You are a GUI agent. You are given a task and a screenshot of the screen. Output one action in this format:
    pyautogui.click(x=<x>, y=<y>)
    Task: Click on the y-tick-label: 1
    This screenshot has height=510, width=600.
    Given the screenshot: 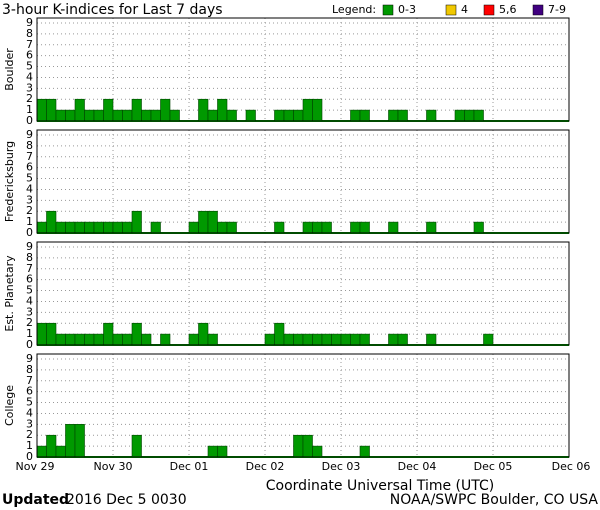 What is the action you would take?
    pyautogui.click(x=29, y=221)
    